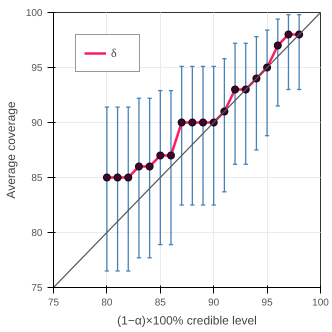 This screenshot has width=332, height=332. Describe the element at coordinates (214, 303) in the screenshot. I see `x-tick-label: 90` at that location.